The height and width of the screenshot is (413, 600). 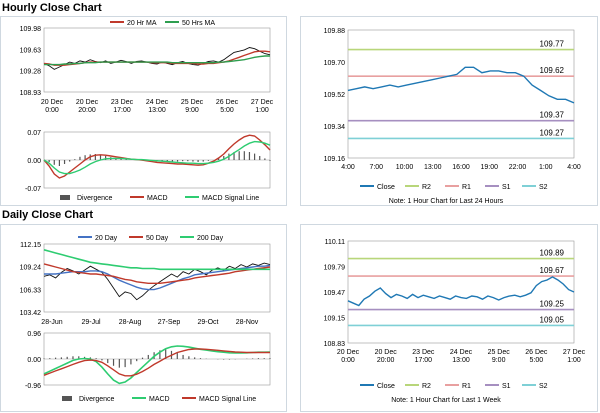 I want to click on hourly-macd-ytick-0: 0.07, so click(x=34, y=133).